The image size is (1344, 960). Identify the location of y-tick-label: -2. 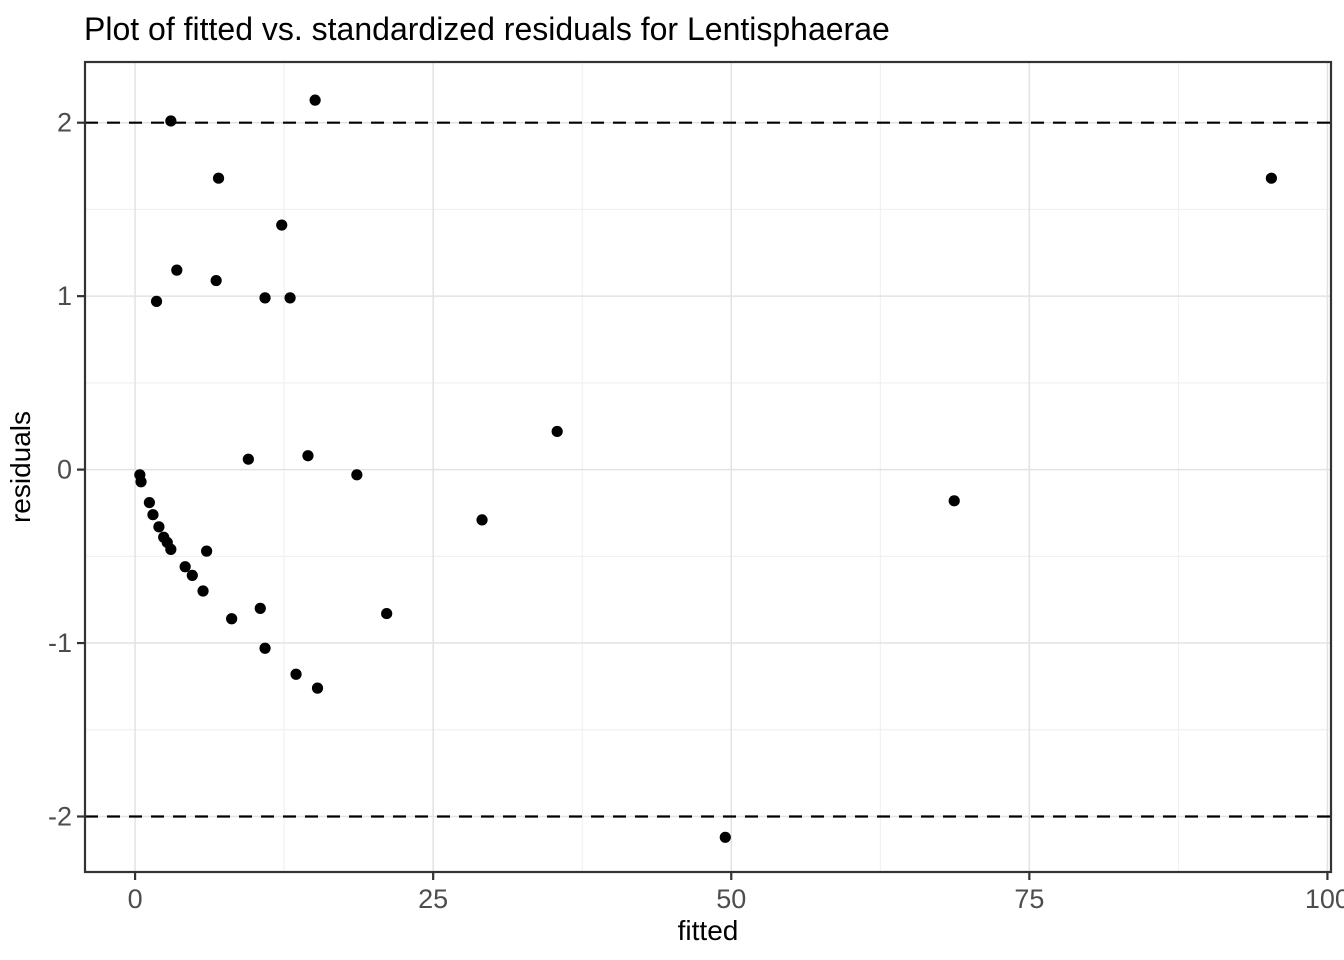
(60, 816).